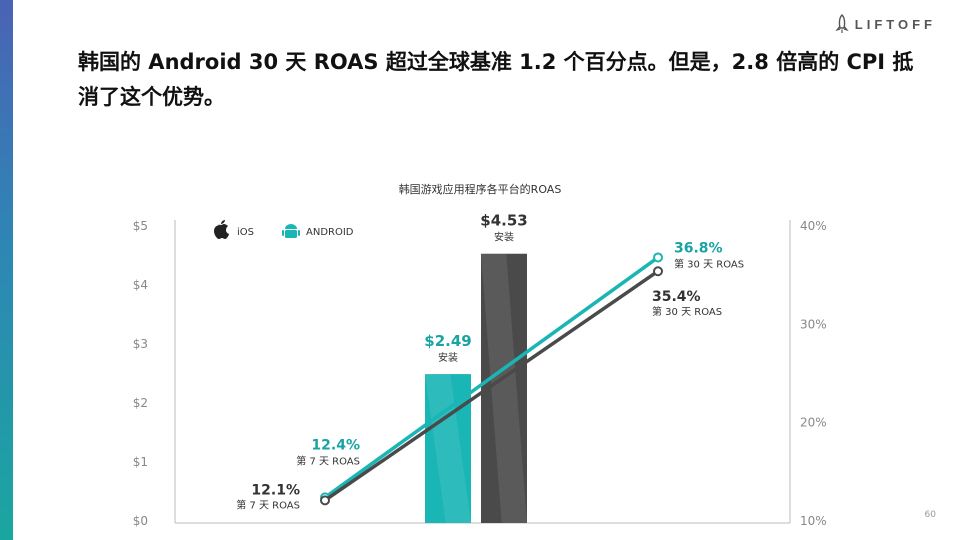 This screenshot has width=960, height=540. I want to click on bar-value-label: $2.49, so click(447, 341).